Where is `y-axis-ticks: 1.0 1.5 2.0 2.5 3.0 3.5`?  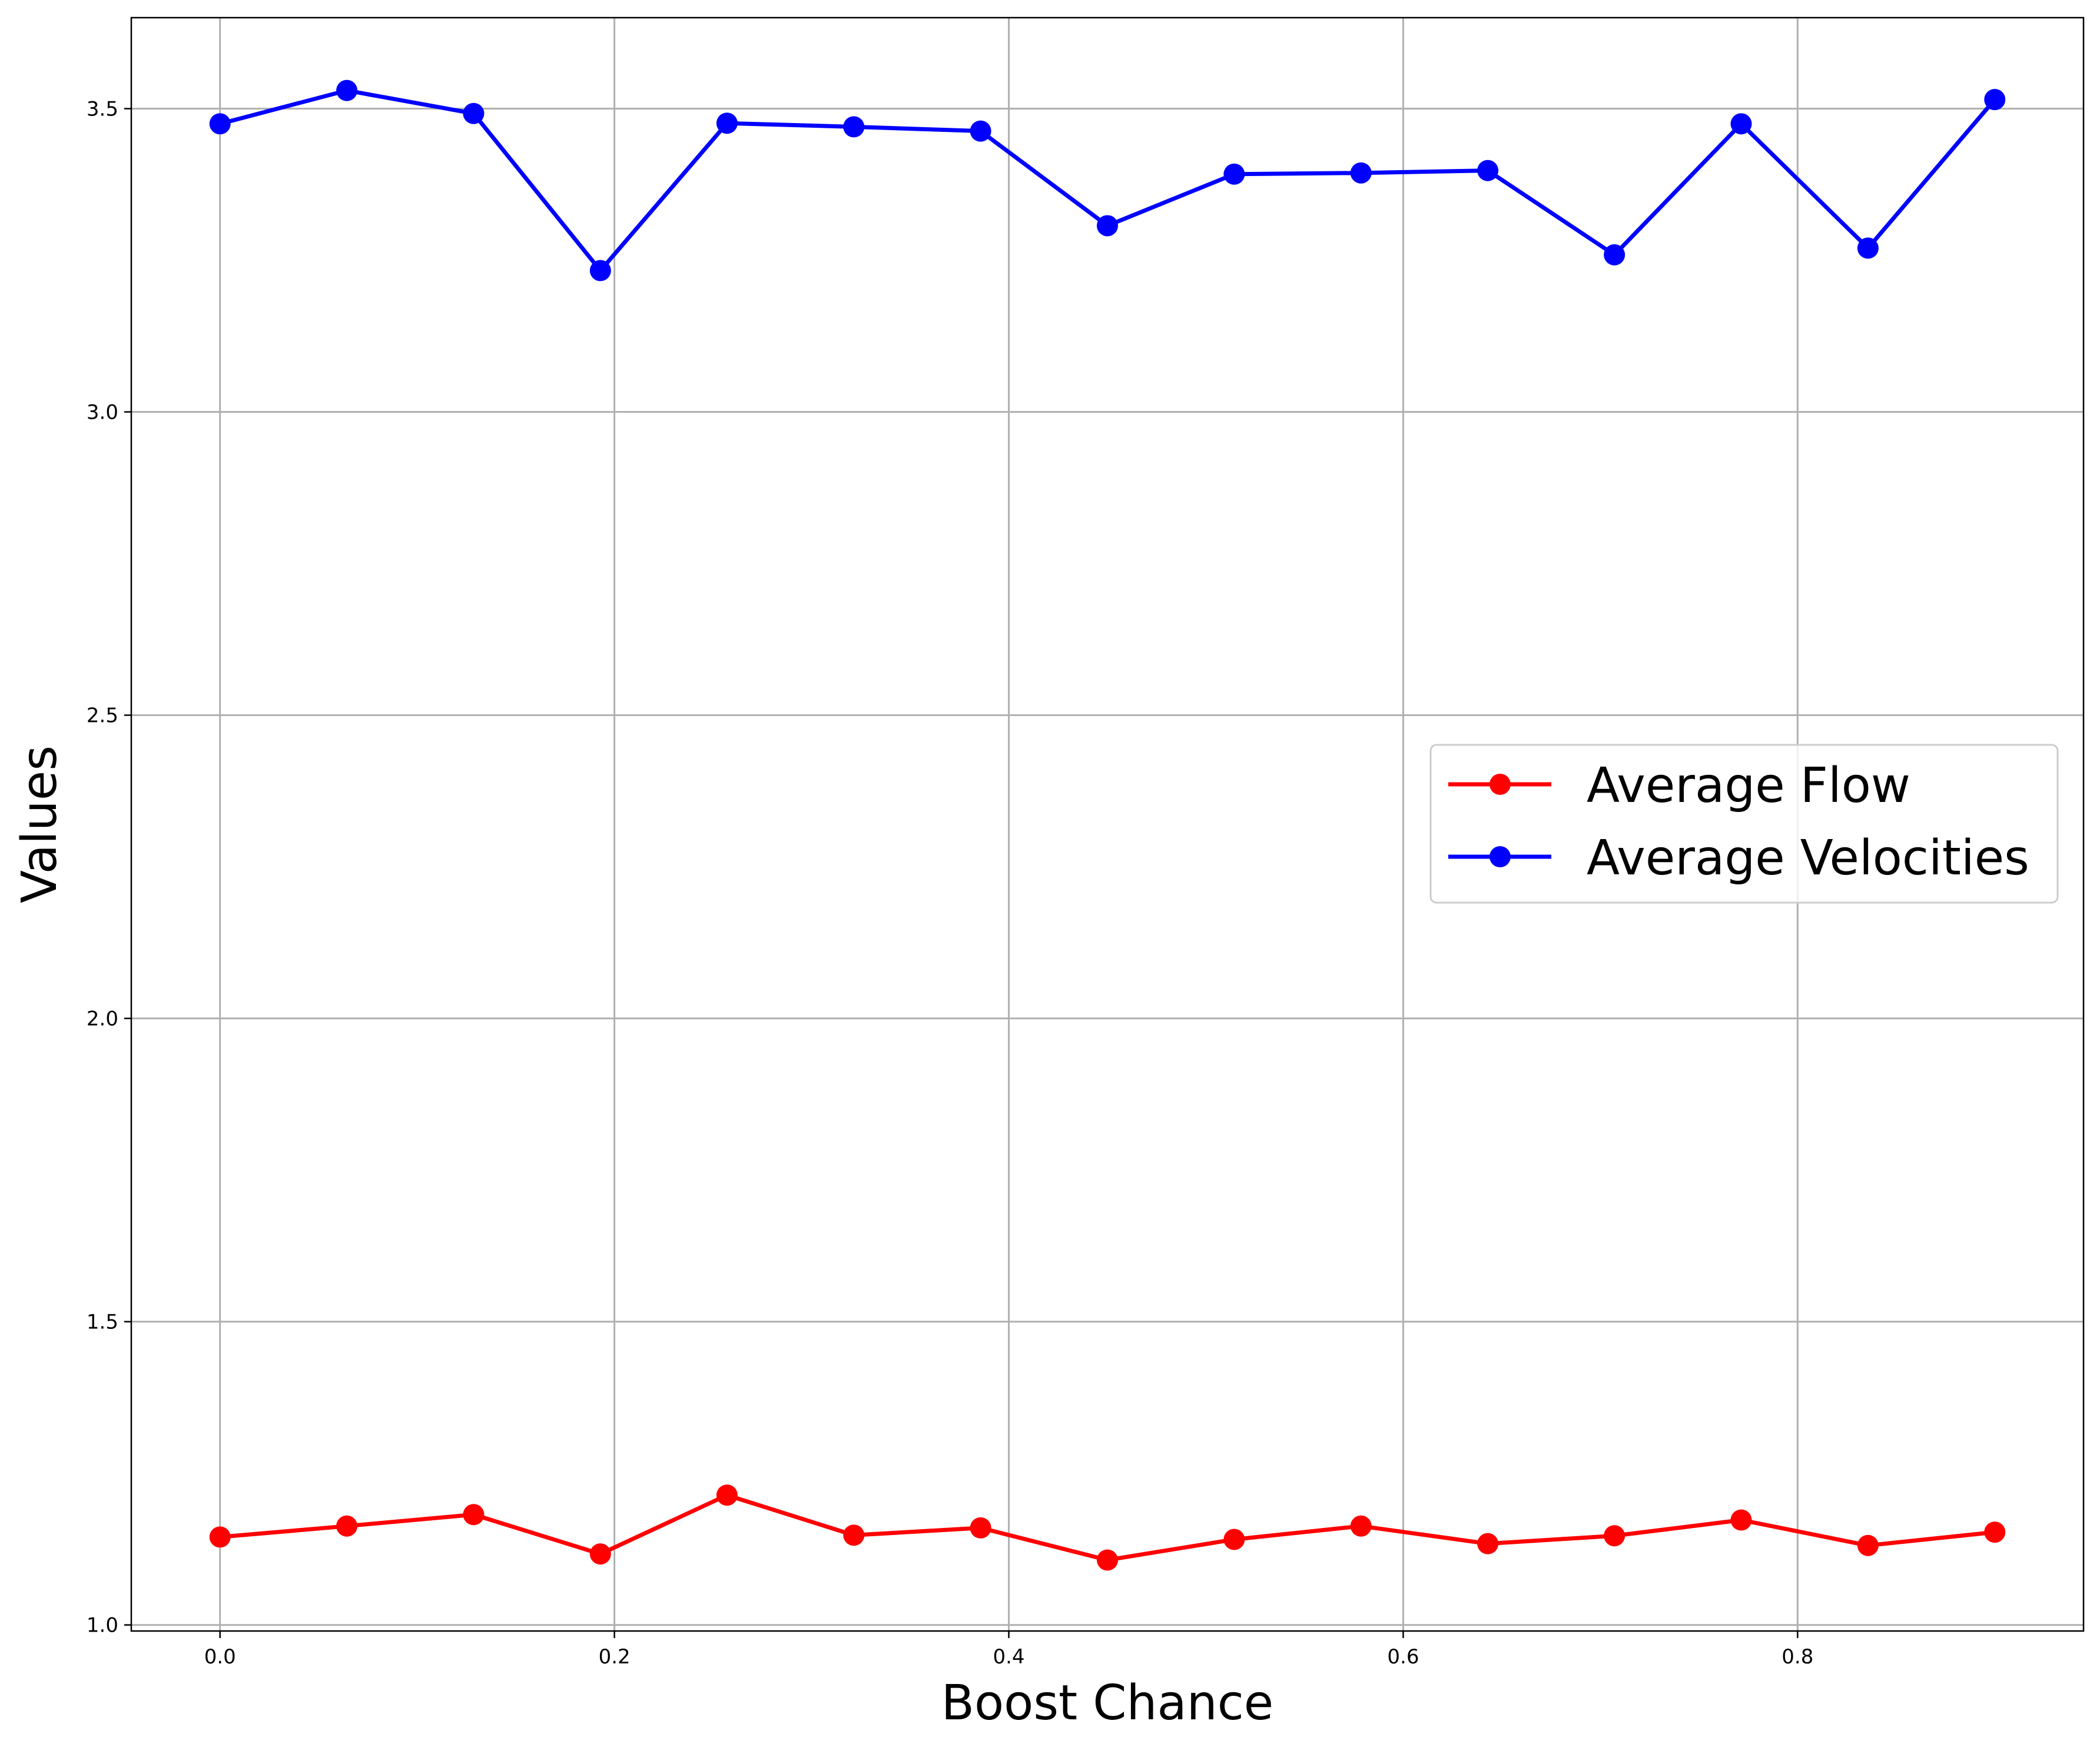 y-axis-ticks: 1.0 1.5 2.0 2.5 3.0 3.5 is located at coordinates (109, 868).